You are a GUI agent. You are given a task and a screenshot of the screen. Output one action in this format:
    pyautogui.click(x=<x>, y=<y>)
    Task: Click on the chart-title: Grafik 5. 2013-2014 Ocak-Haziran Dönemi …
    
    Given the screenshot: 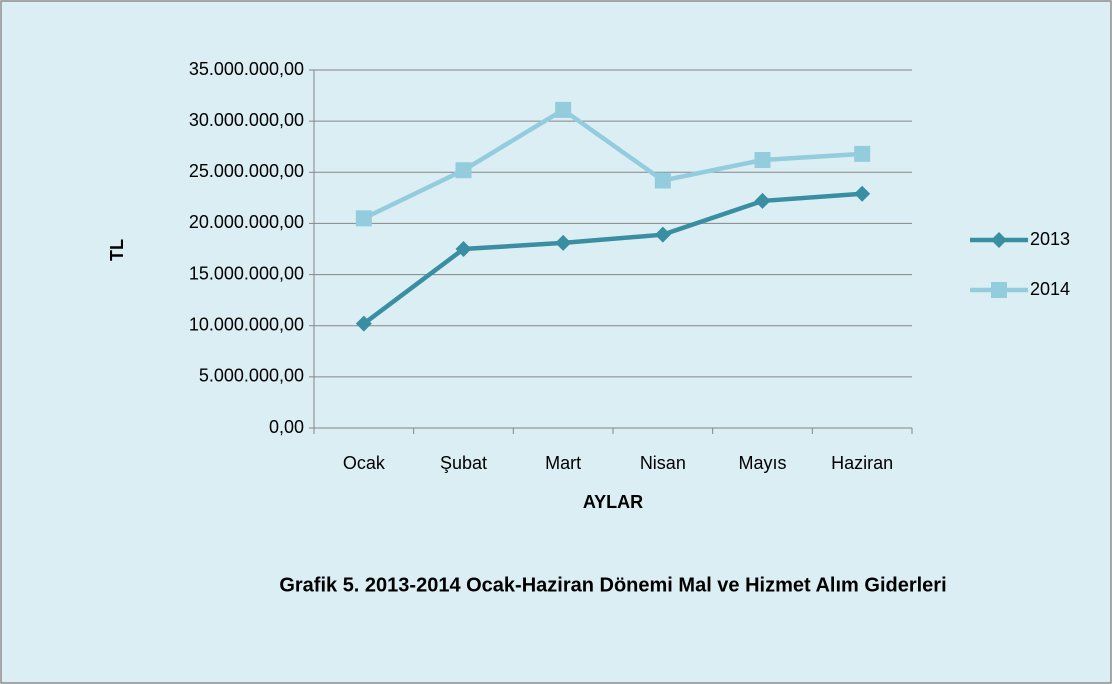 What is the action you would take?
    pyautogui.click(x=612, y=585)
    